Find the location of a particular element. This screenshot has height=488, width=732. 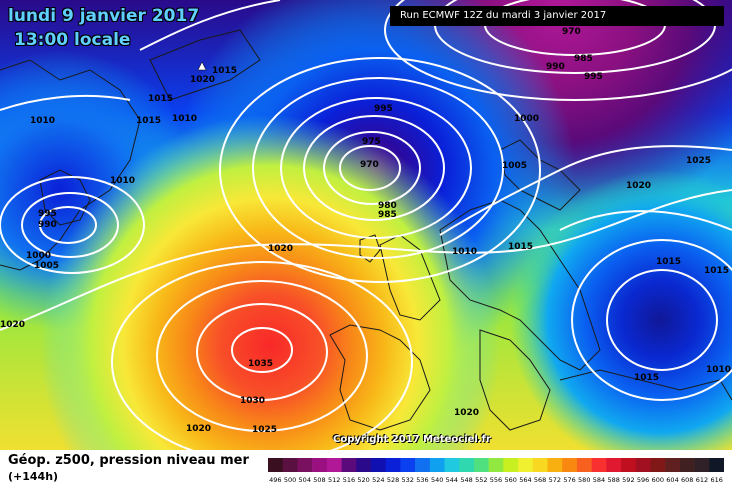

forecast-date: lundi 9 janvier 2017 is located at coordinates (104, 16).